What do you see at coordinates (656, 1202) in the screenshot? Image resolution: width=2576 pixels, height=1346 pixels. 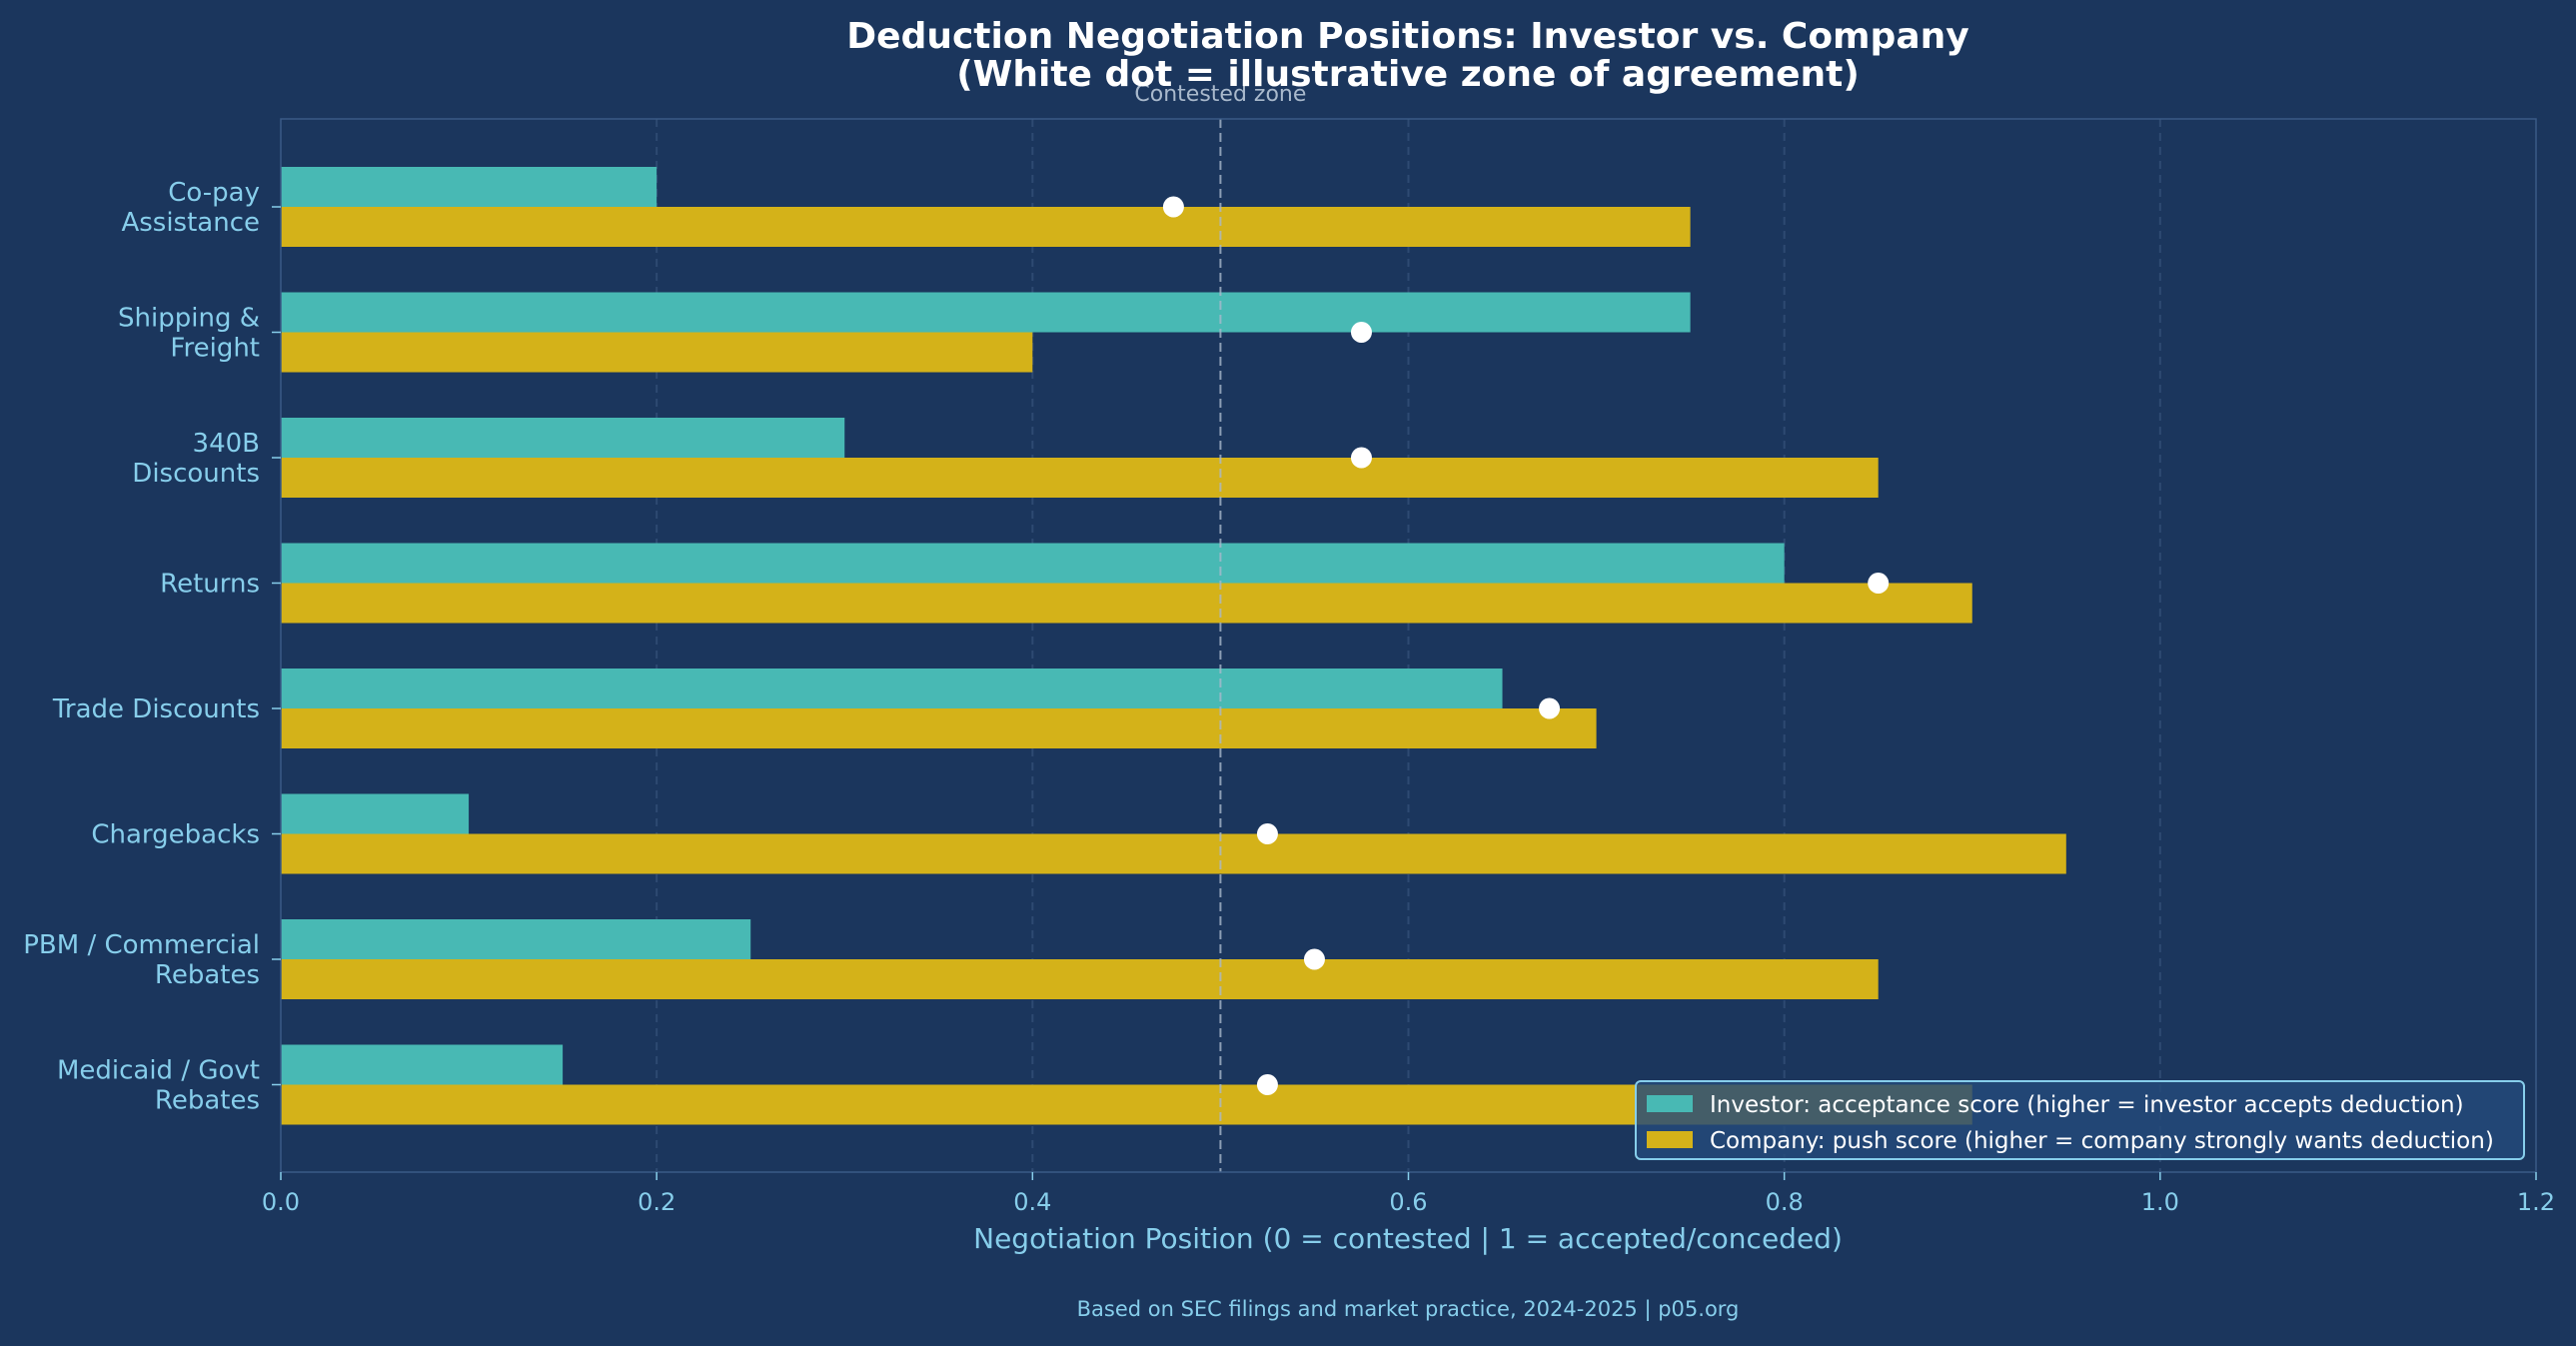 I see `x-tick-label: 0.2` at bounding box center [656, 1202].